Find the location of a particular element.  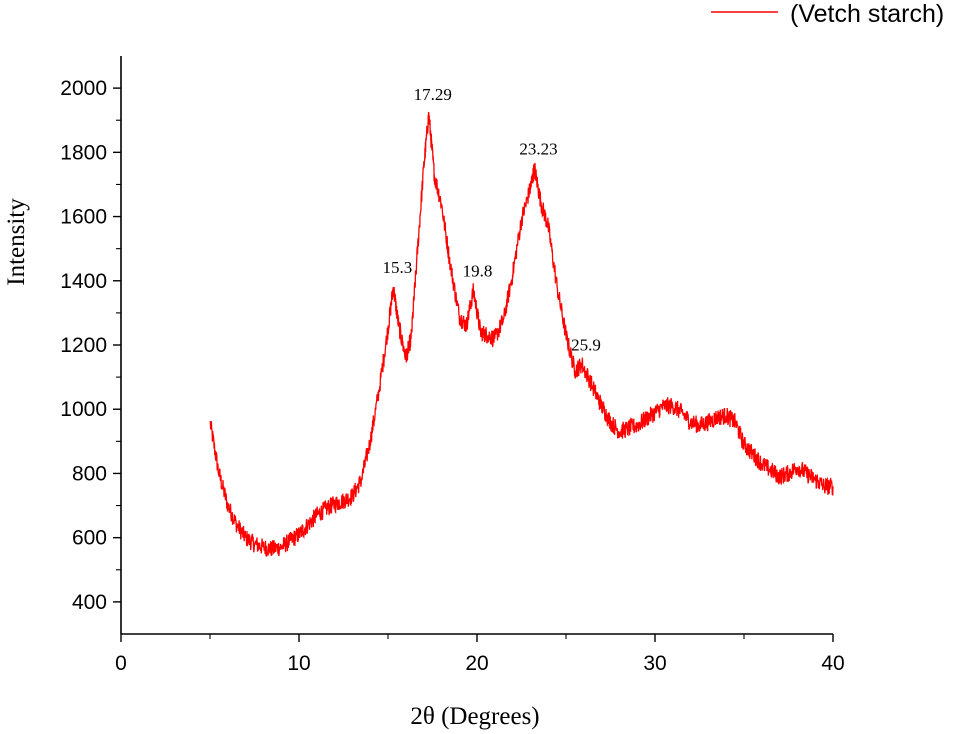

peak-label: 23.23 is located at coordinates (538, 148).